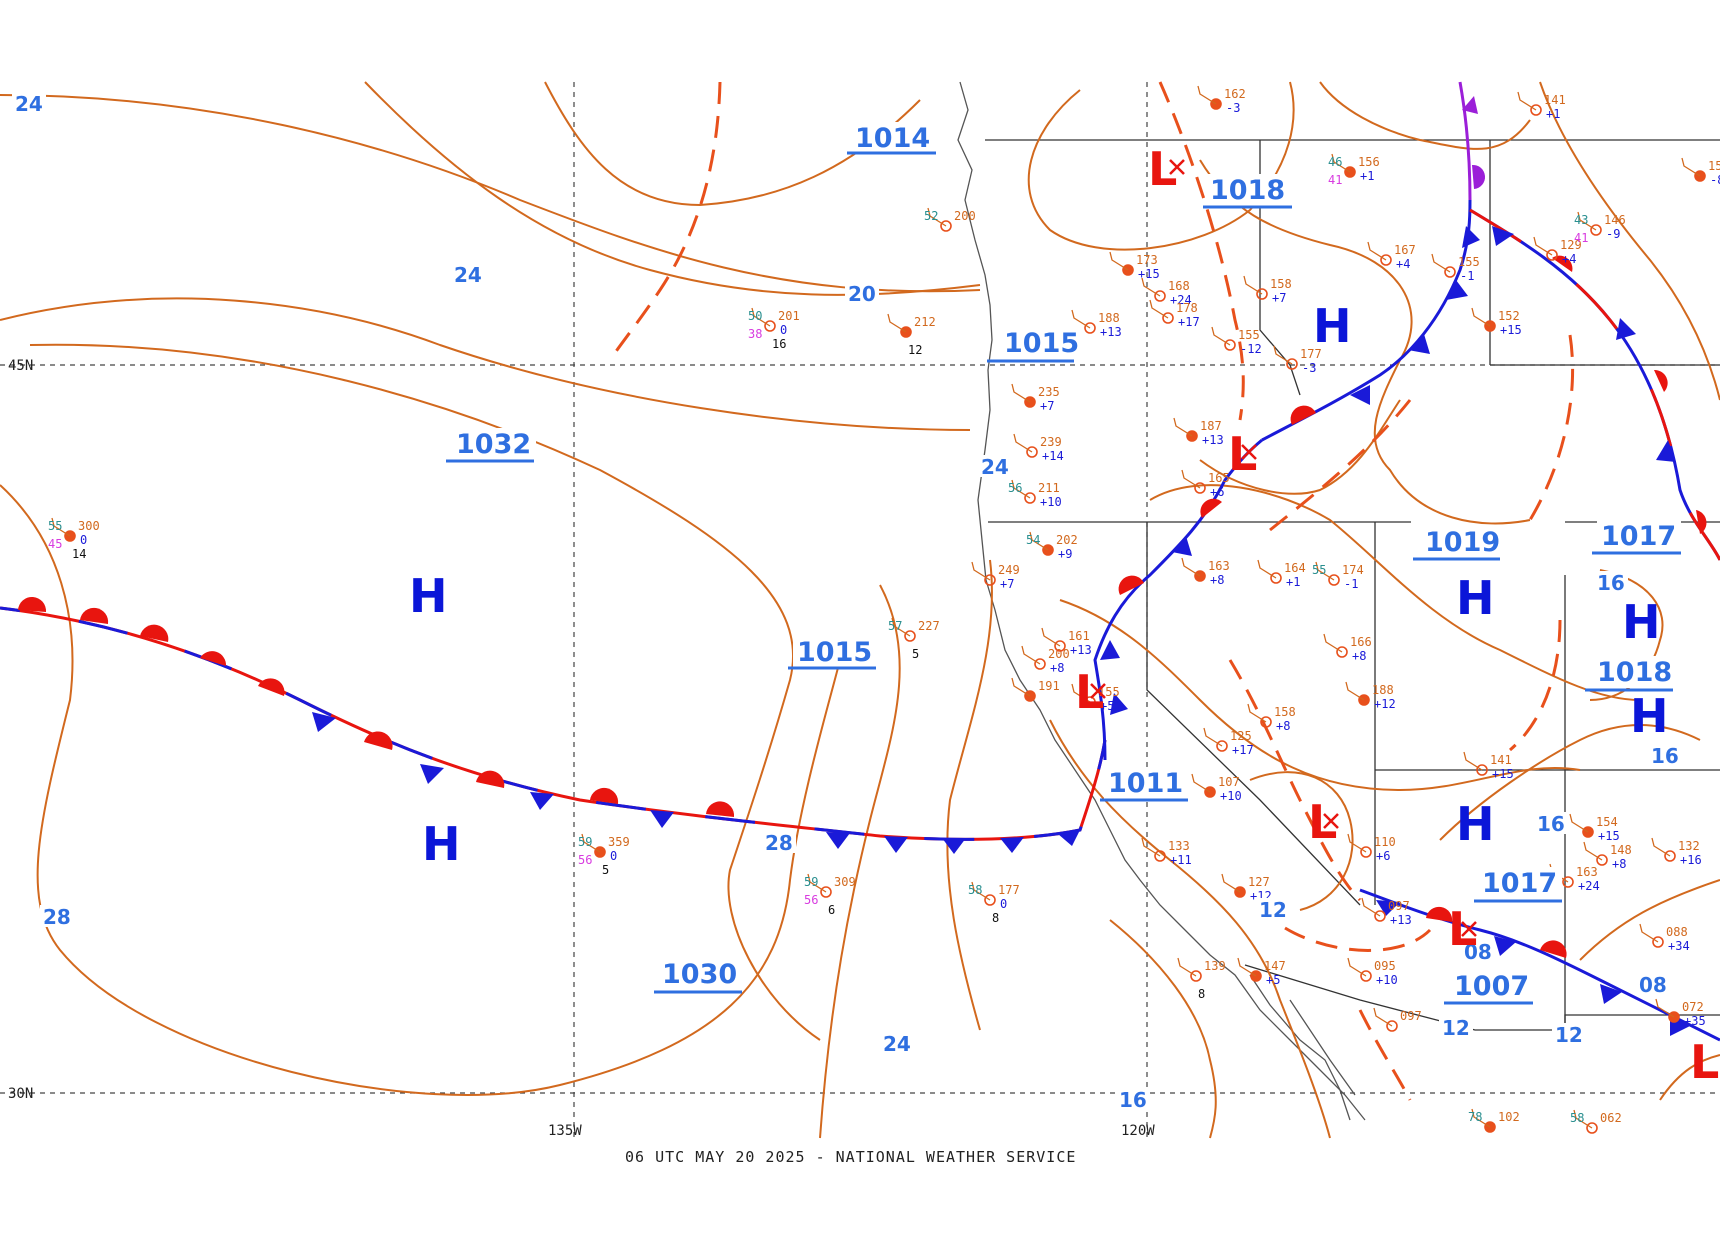  What do you see at coordinates (79, 554) in the screenshot?
I see `station-visibility: 14` at bounding box center [79, 554].